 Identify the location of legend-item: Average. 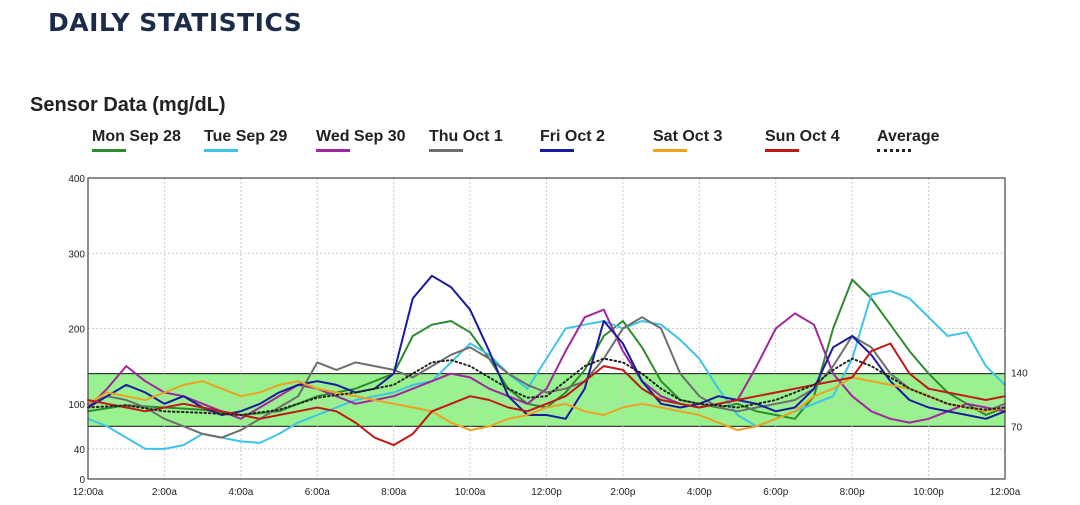
(908, 140).